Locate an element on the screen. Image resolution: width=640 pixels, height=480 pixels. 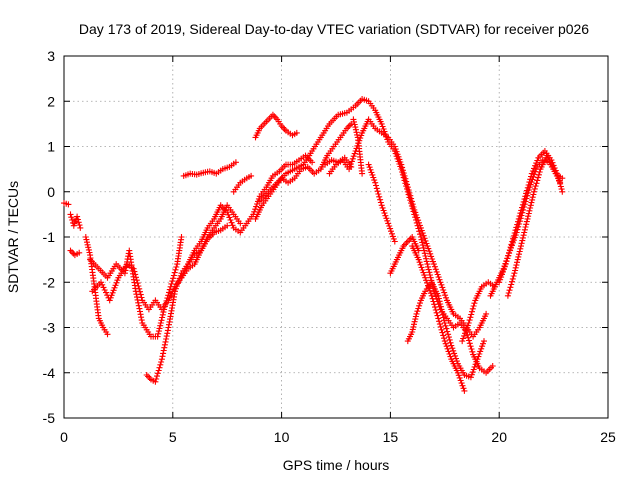
series-arc15 is located at coordinates (338, 162).